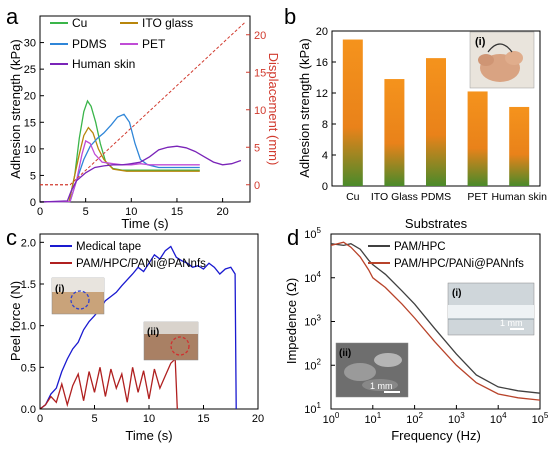 This screenshot has height=452, width=550. I want to click on panel-c-y-tick-label: 0.5, so click(28, 368).